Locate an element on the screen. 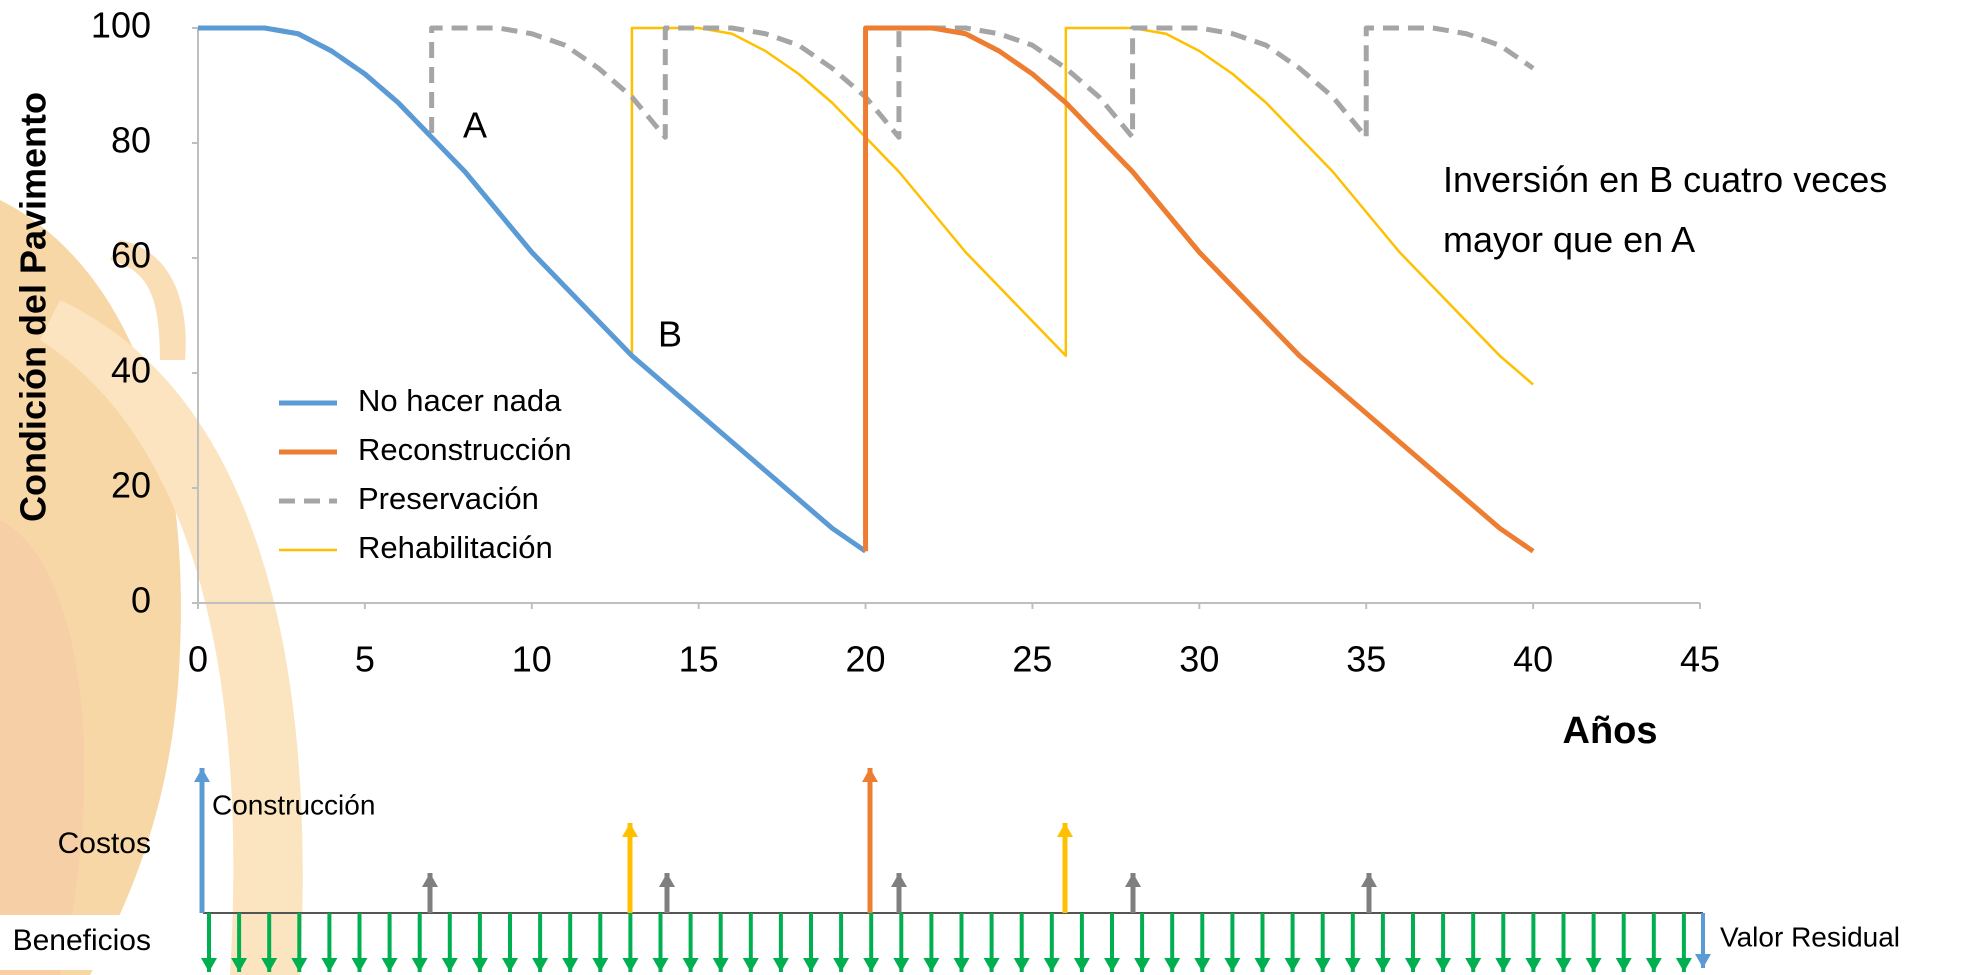 This screenshot has height=975, width=1985. legend-label: No hacer nada is located at coordinates (460, 400).